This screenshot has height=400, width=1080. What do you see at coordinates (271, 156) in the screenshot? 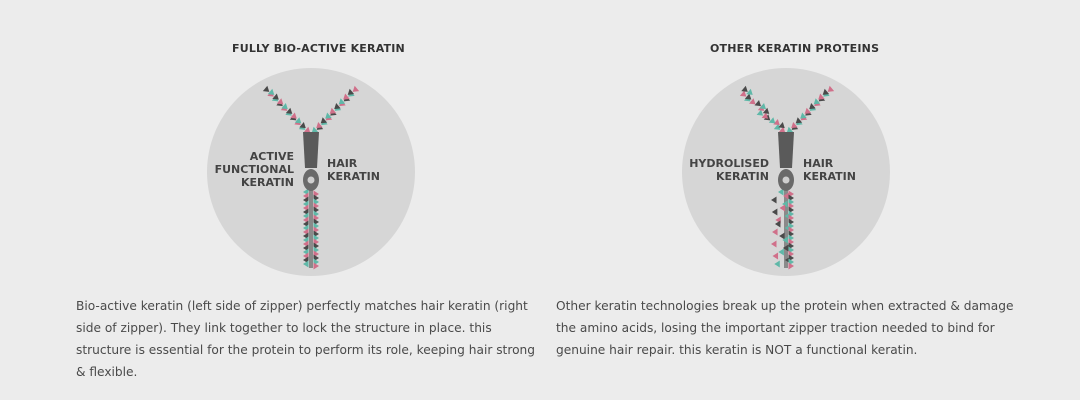
I see `left-label-line-1: ACTIVE` at bounding box center [271, 156].